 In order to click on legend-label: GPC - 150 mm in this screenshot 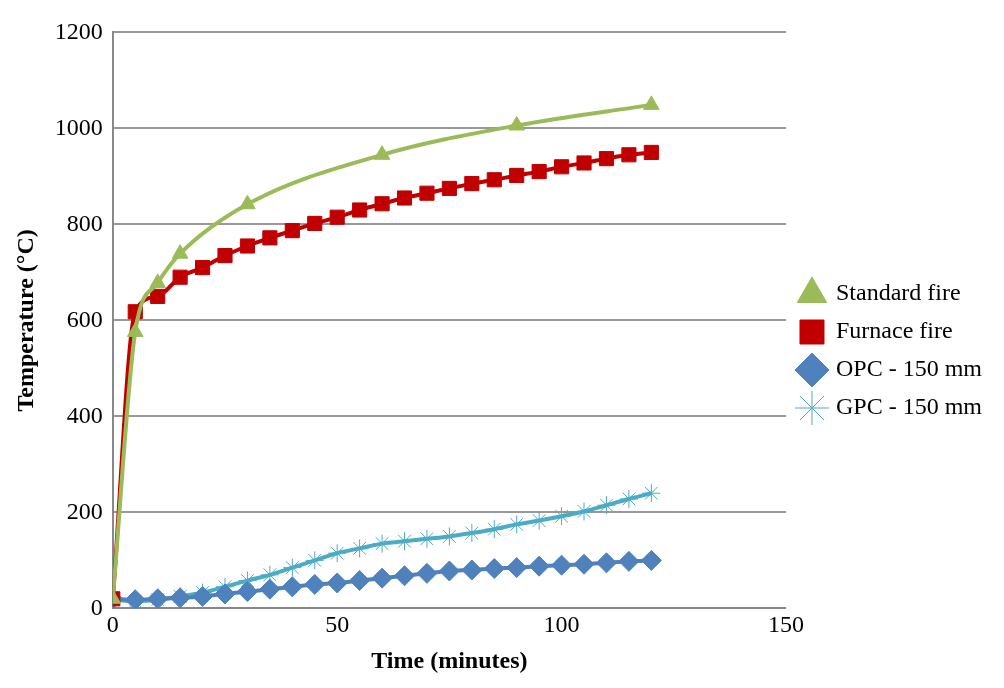, I will do `click(909, 406)`.